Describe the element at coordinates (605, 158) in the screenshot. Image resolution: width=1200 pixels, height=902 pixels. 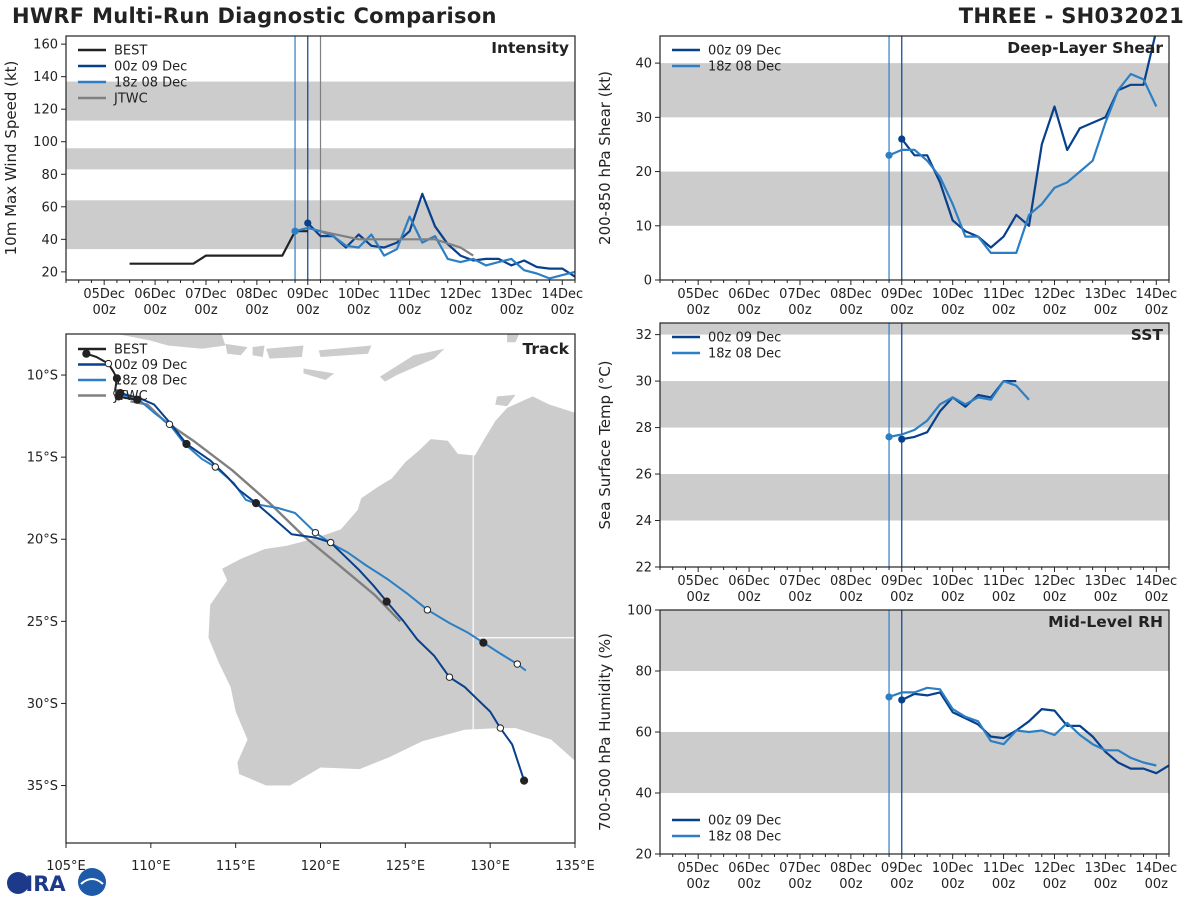
I see `shear-ylabel: 200-850 hPa Shear (kt)` at that location.